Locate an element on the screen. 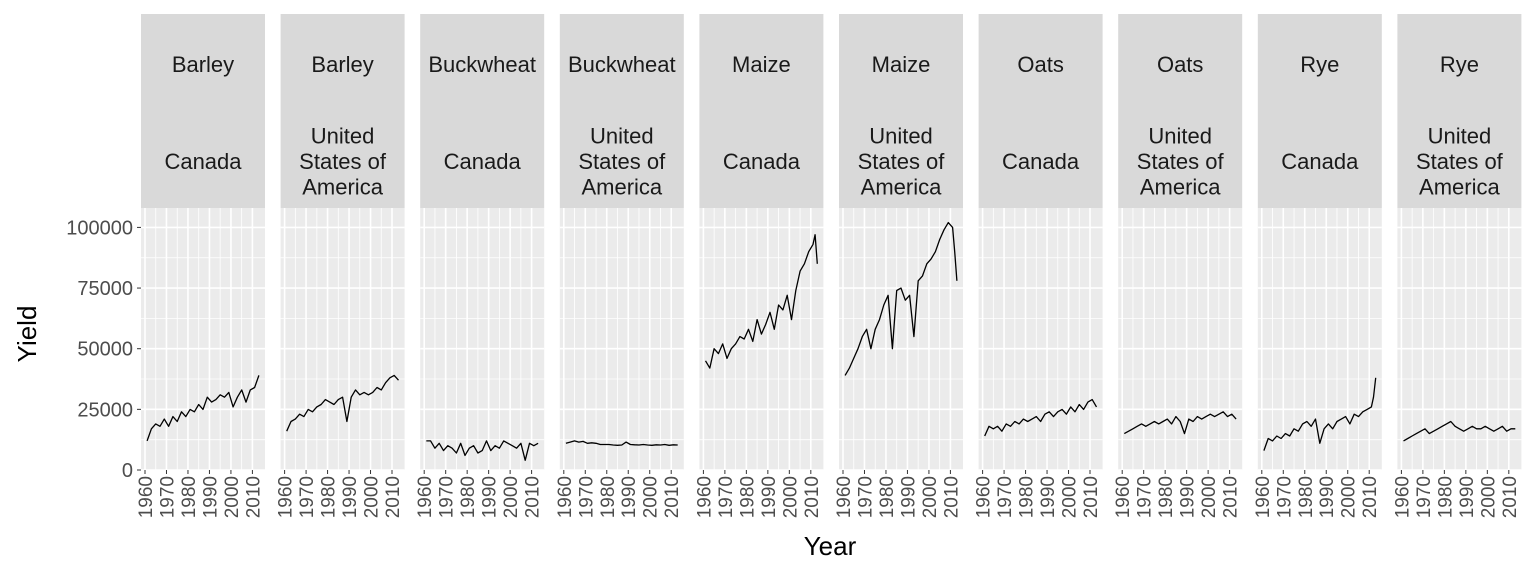  facet-panel: Rye Canada 1960 1970 1980 1990 2000 2010 is located at coordinates (1317, 266).